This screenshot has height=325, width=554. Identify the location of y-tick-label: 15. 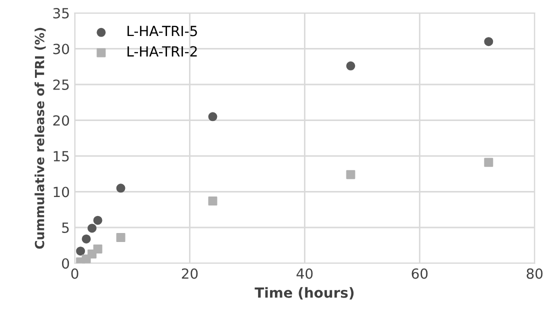
(61, 156).